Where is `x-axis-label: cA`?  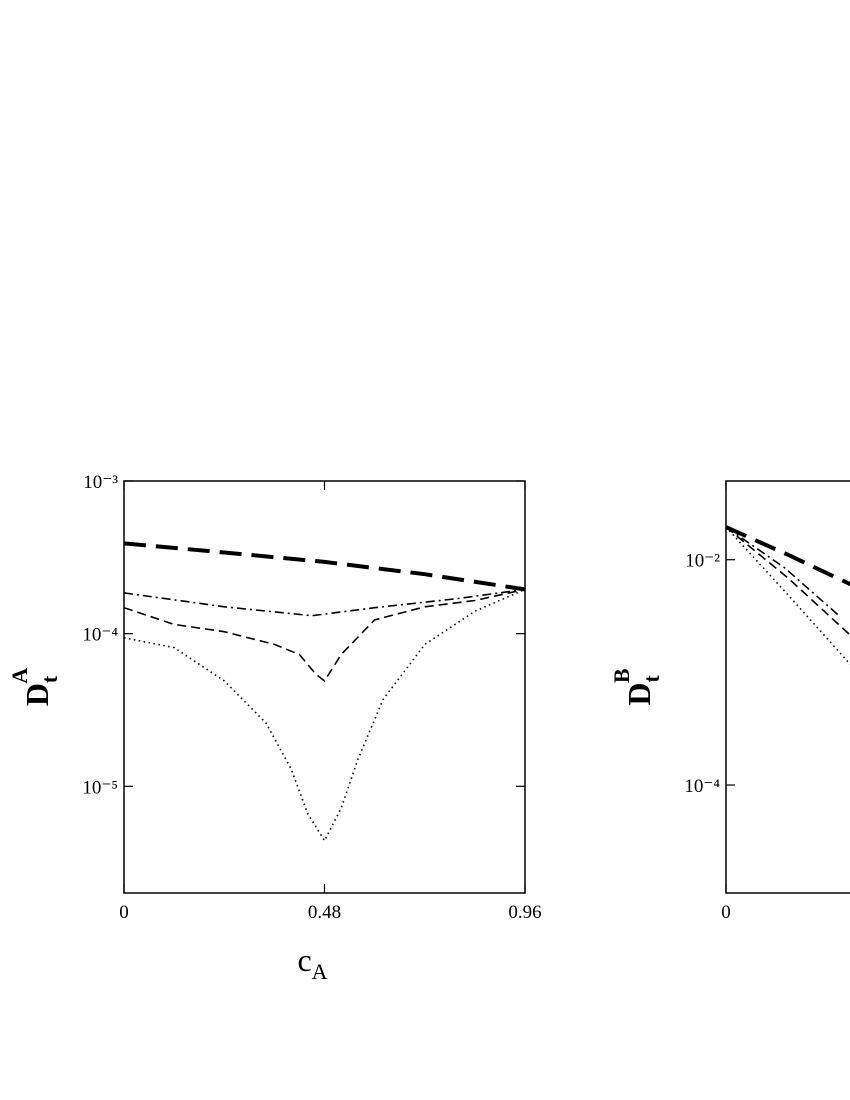
x-axis-label: cA is located at coordinates (312, 963).